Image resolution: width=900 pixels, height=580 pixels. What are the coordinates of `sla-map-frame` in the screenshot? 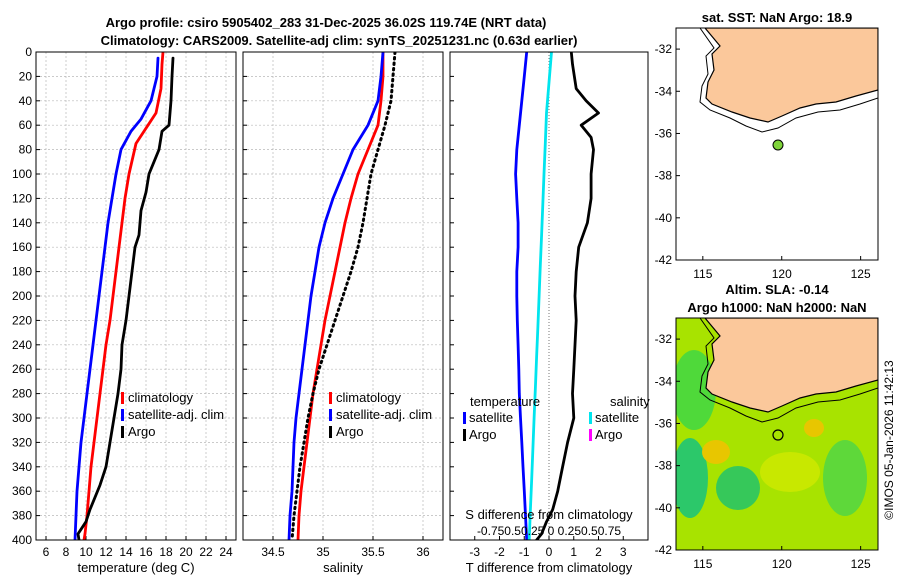 It's located at (777, 434).